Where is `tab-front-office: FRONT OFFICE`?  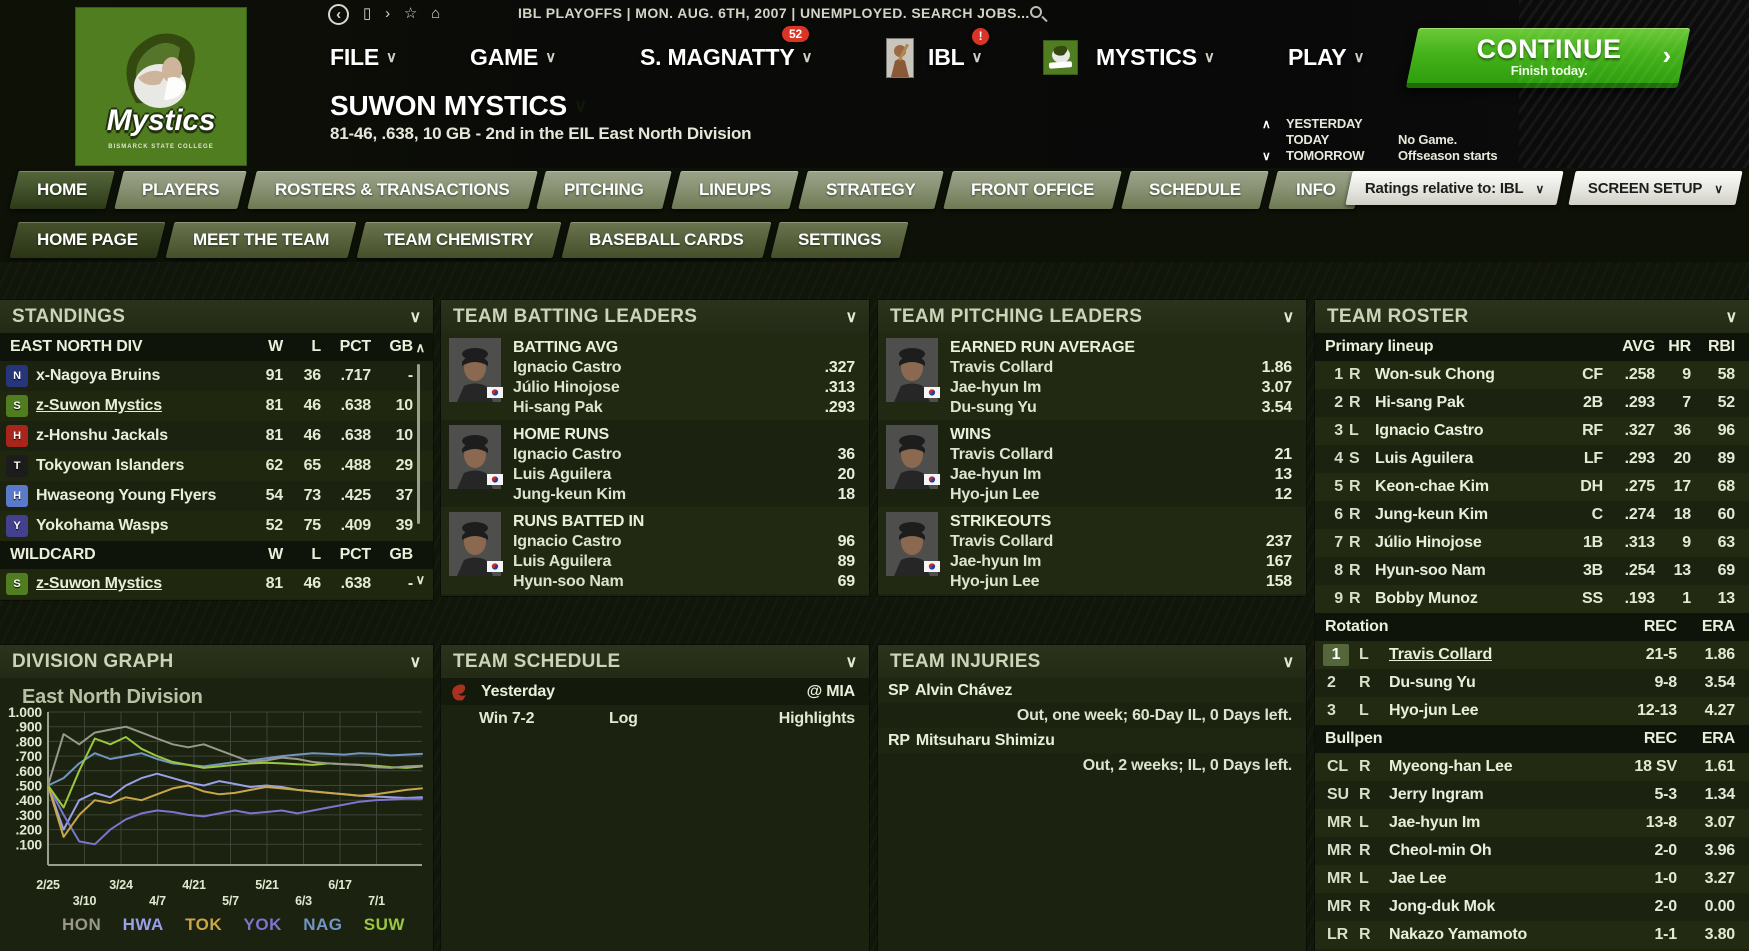
tab-front-office: FRONT OFFICE is located at coordinates (1032, 190).